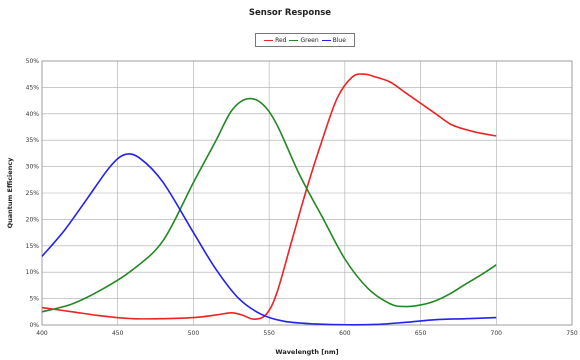  What do you see at coordinates (326, 40) in the screenshot?
I see `legend-swatch-blue` at bounding box center [326, 40].